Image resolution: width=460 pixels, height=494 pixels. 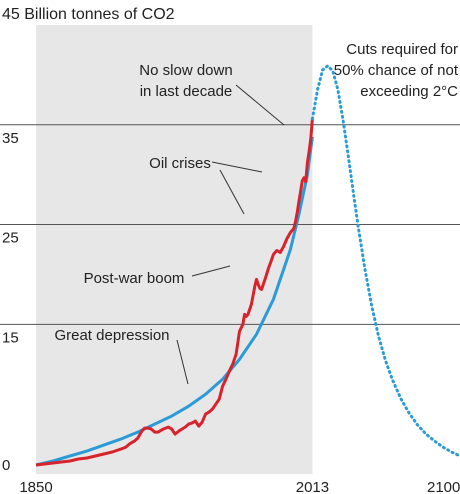 I want to click on annotation-noslow-line-2: in last decade, so click(x=186, y=91).